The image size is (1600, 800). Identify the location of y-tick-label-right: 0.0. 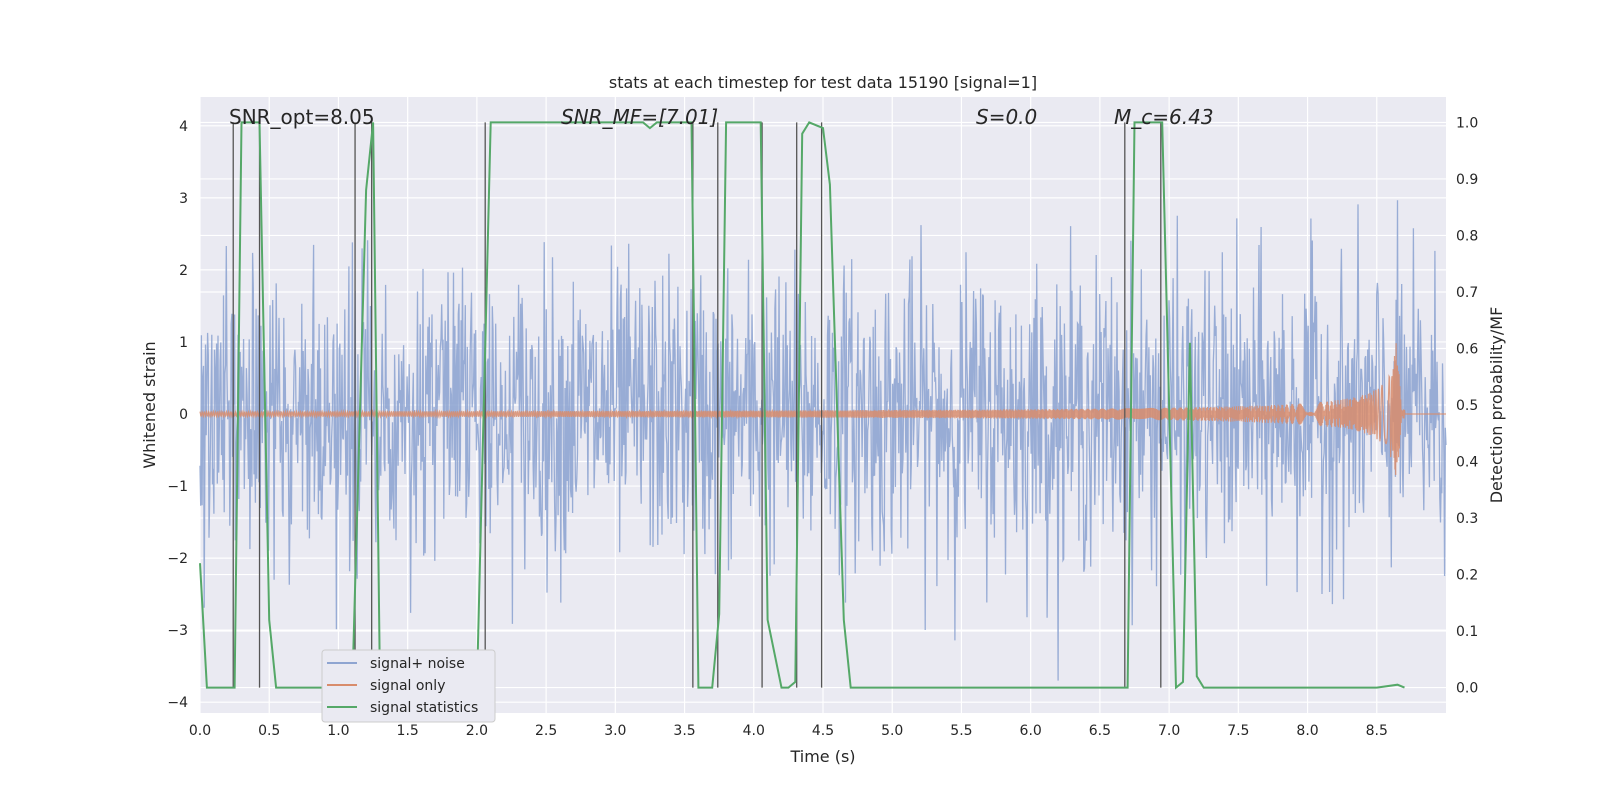
(1467, 689).